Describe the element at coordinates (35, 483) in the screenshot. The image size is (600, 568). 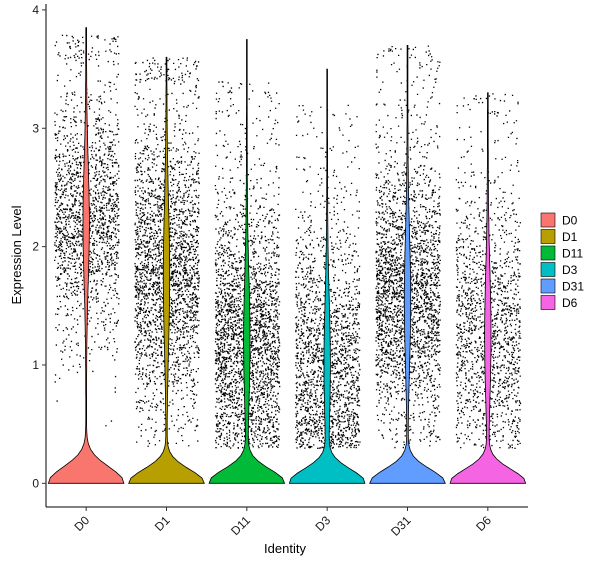
I see `y-tick-label: 0` at that location.